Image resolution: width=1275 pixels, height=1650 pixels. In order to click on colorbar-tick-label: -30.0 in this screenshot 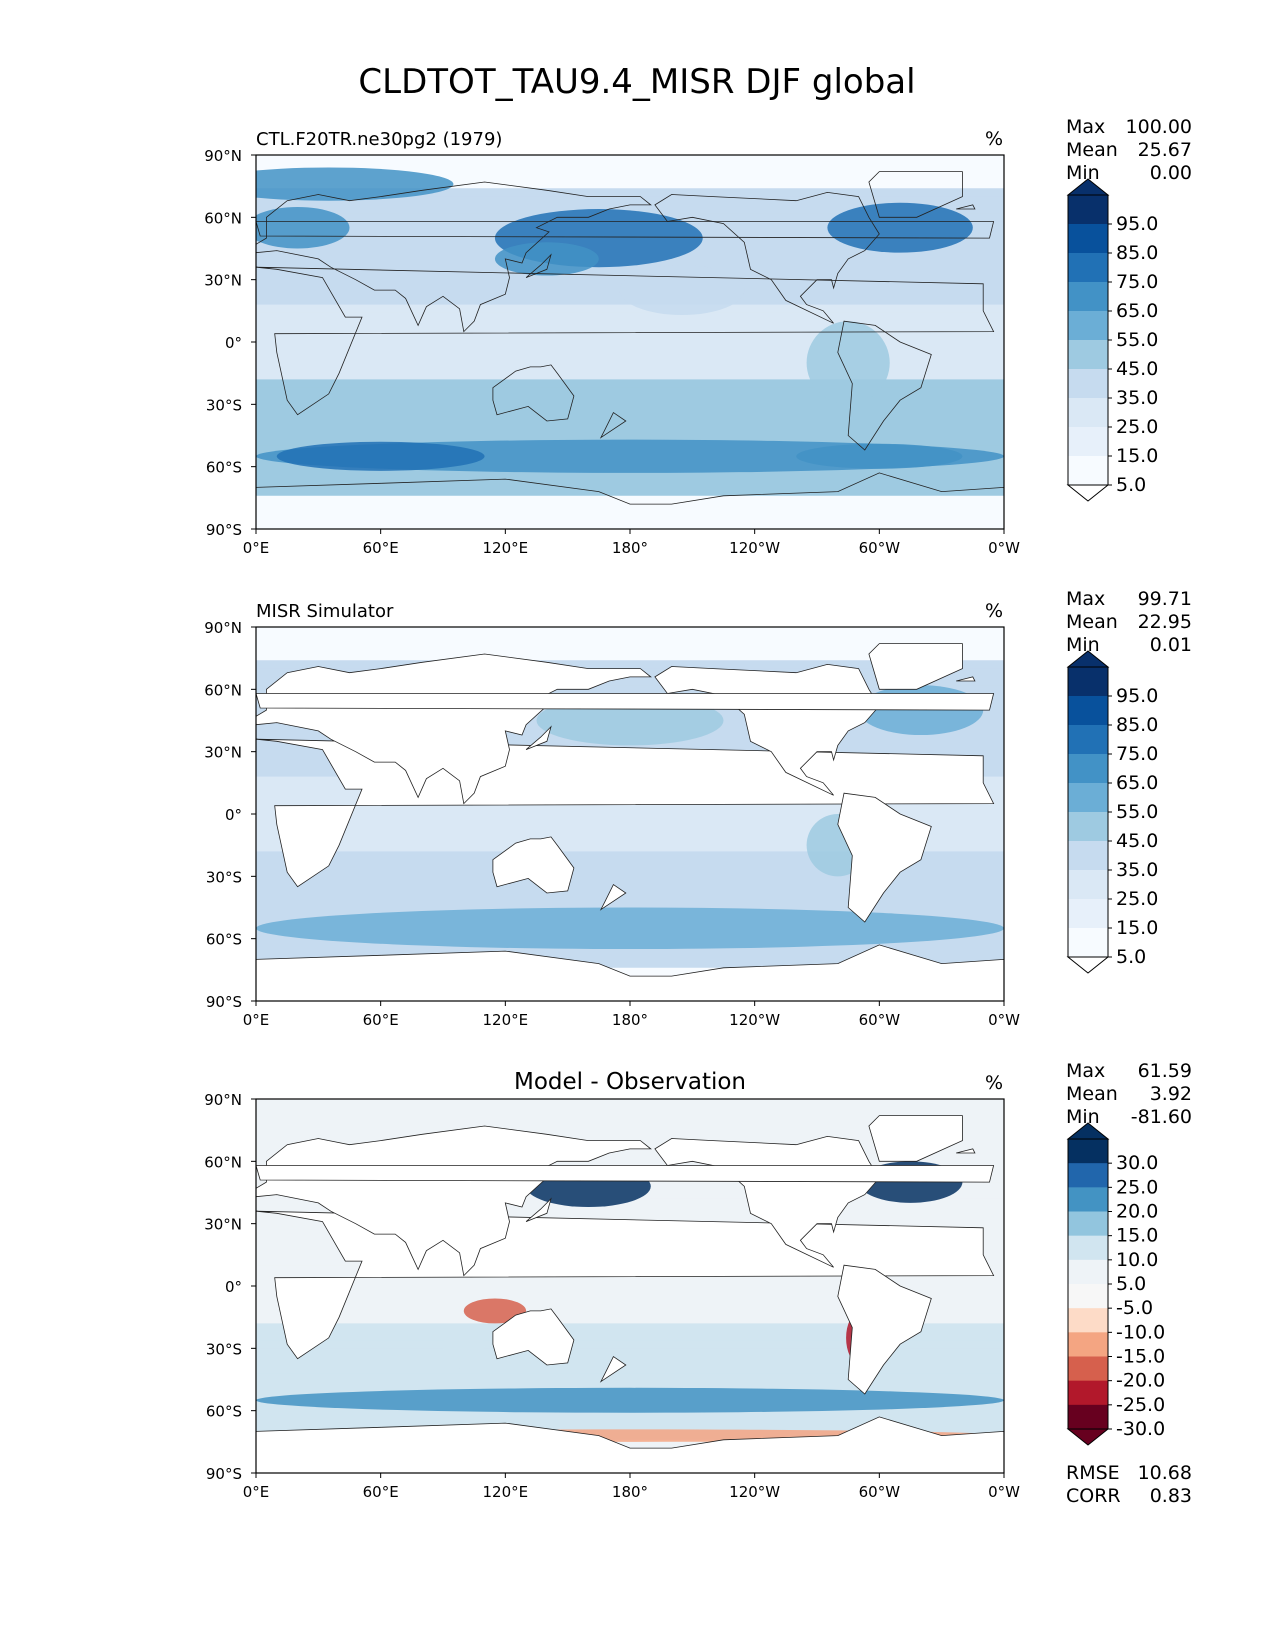, I will do `click(1140, 1429)`.